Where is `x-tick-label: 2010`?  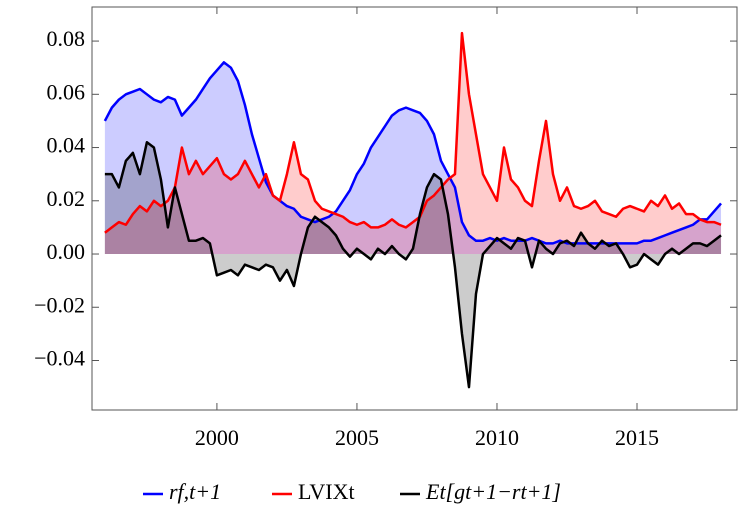 x-tick-label: 2010 is located at coordinates (497, 437).